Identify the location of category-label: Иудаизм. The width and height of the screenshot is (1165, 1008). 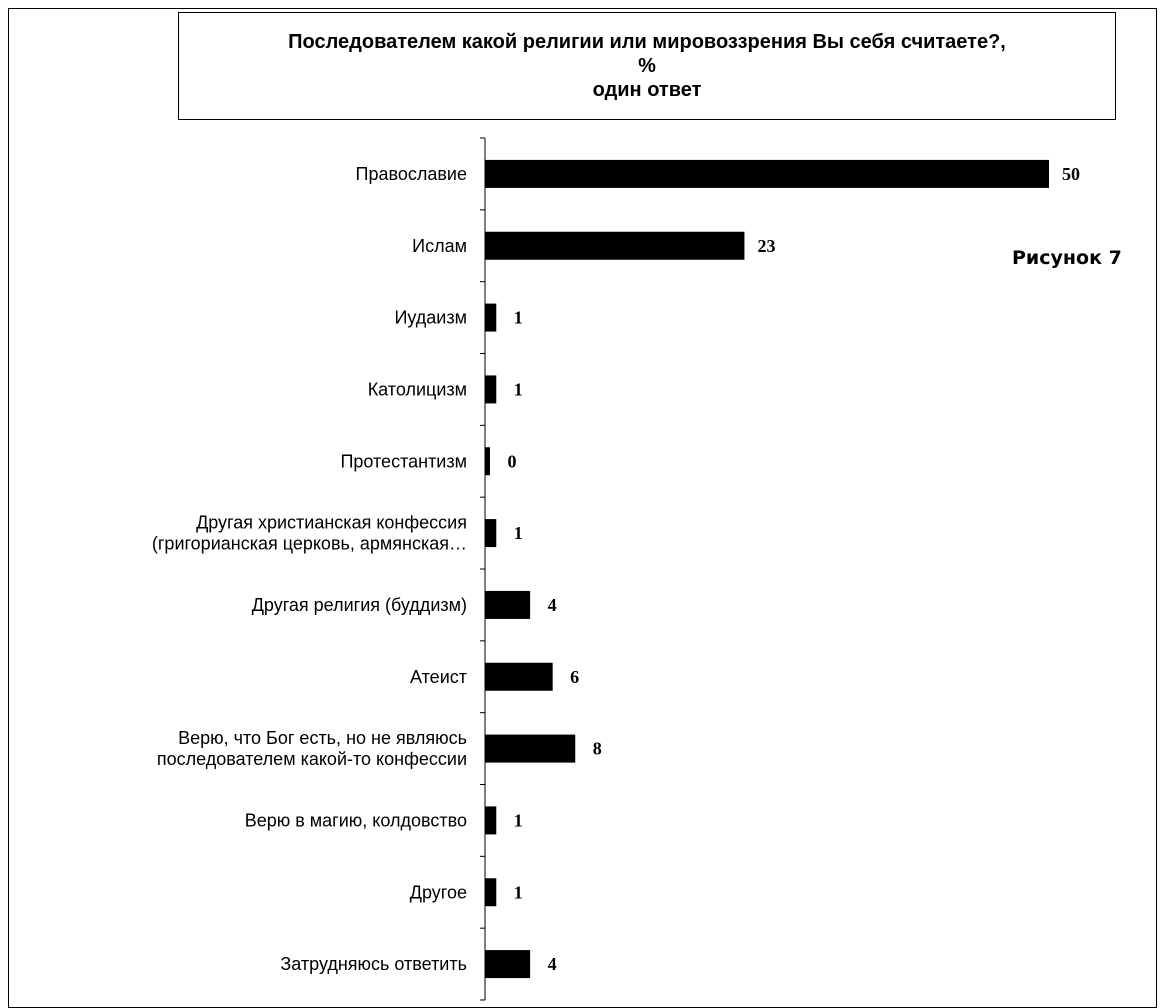
(430, 318).